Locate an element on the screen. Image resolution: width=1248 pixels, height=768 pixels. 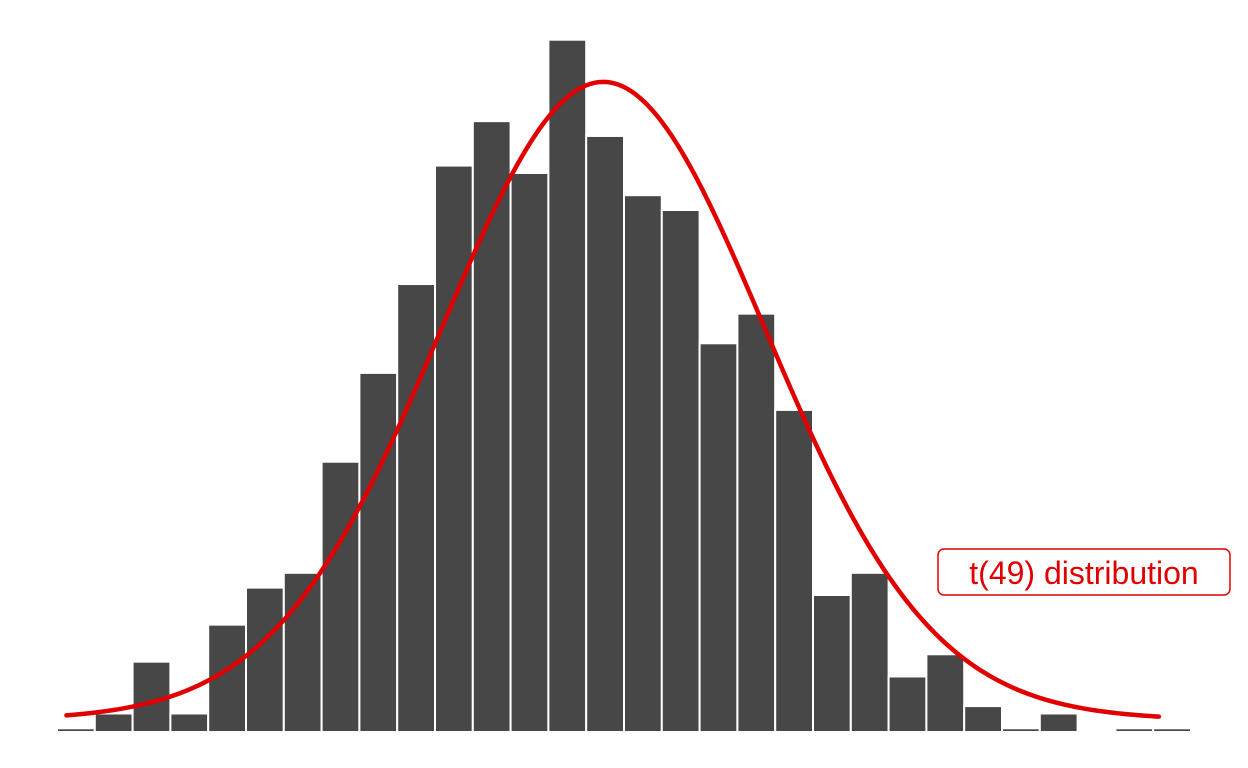
curve-label-box is located at coordinates (1084, 572).